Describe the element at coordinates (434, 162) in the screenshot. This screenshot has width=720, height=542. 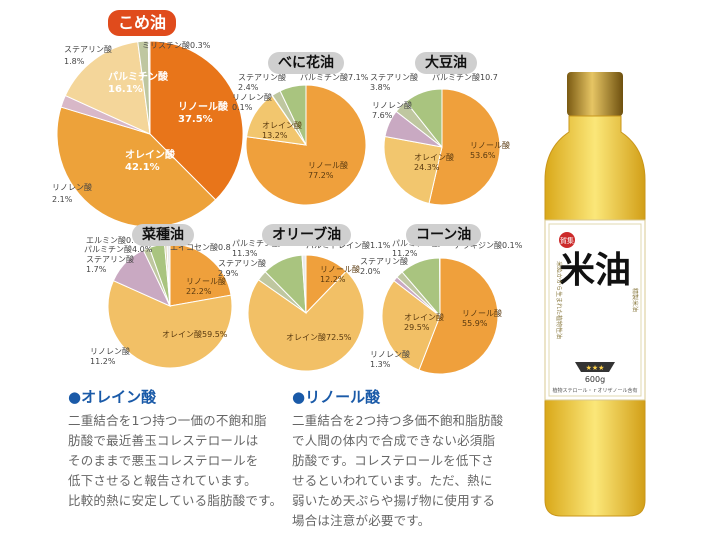
I see `slice-label: オレイン酸 24.3%` at that location.